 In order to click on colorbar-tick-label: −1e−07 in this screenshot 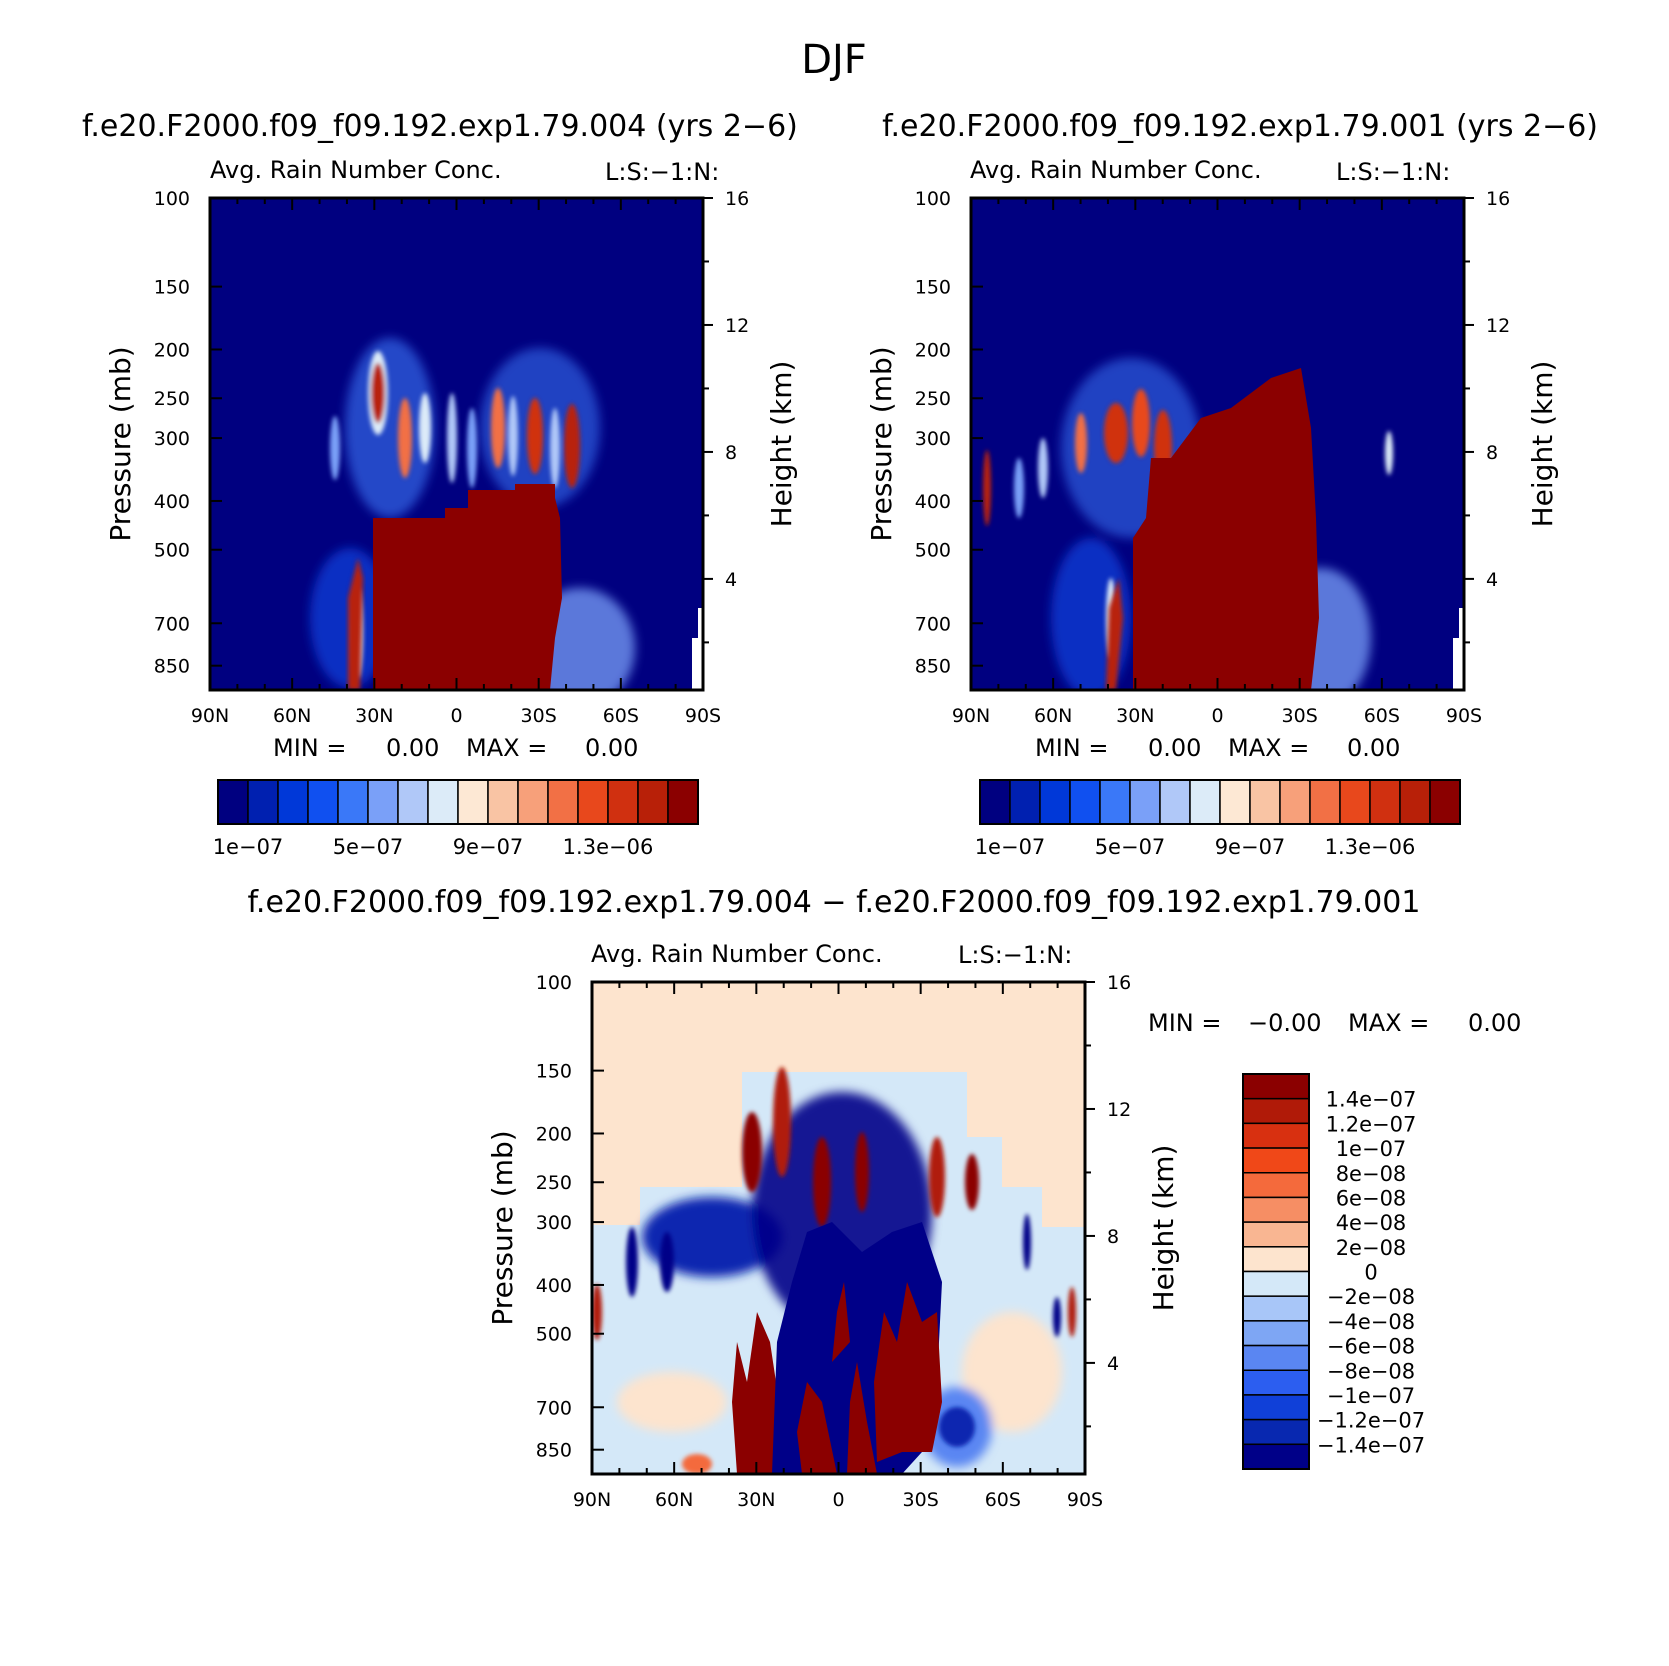, I will do `click(1371, 1396)`.